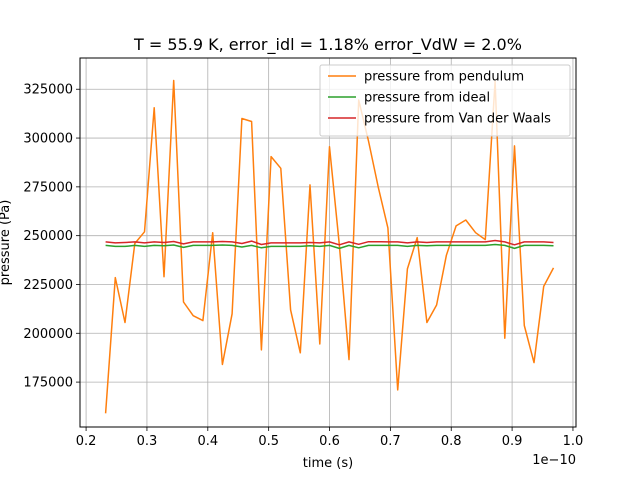  What do you see at coordinates (457, 119) in the screenshot?
I see `legend-entry-label: pressure from Van der Waals` at bounding box center [457, 119].